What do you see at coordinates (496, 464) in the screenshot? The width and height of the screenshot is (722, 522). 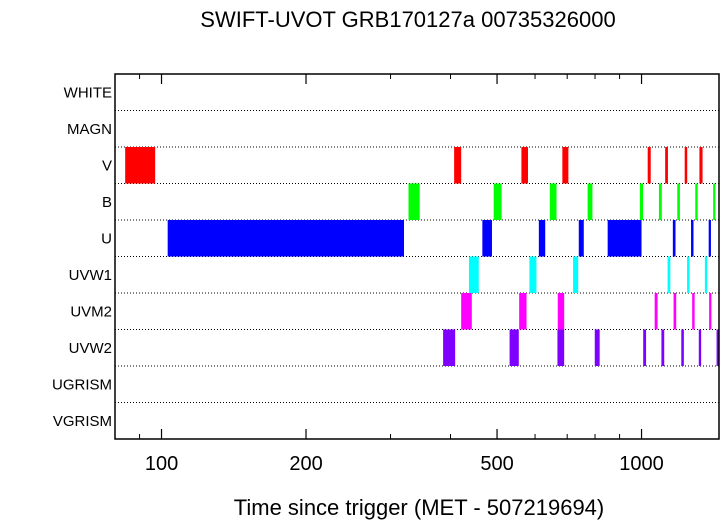 I see `x-tick-label: 500` at bounding box center [496, 464].